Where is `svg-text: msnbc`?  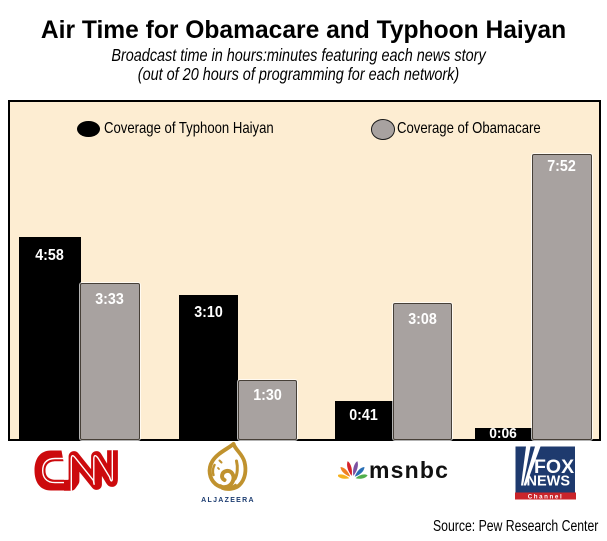
svg-text: msnbc is located at coordinates (409, 470).